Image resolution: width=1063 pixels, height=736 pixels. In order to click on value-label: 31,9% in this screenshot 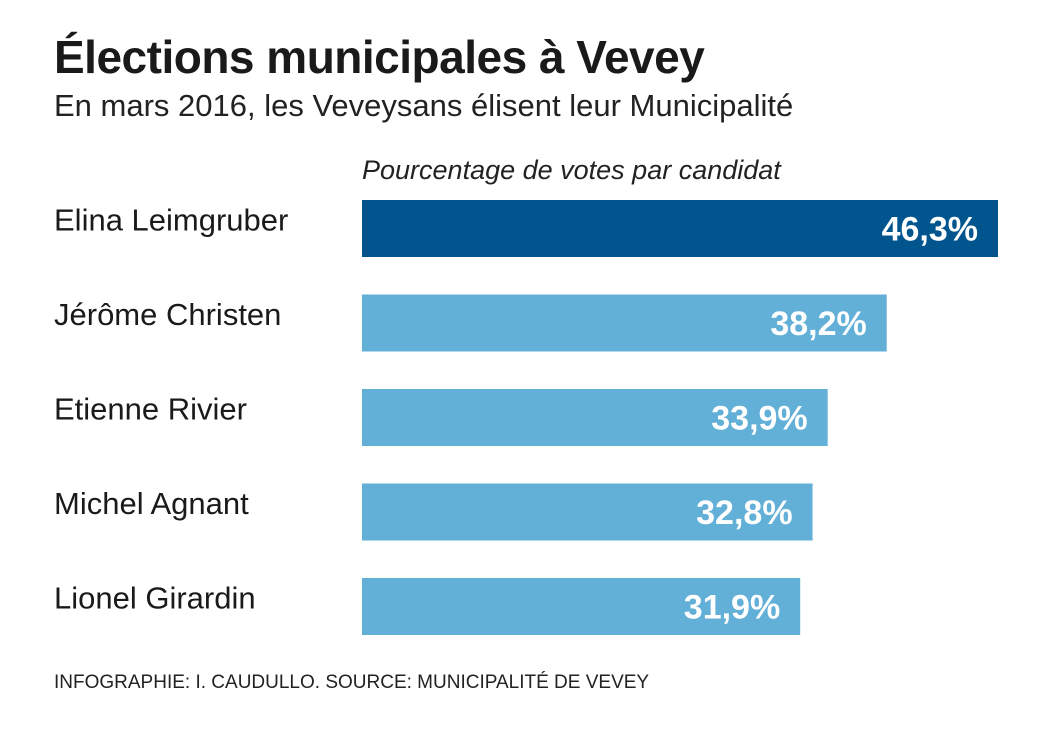, I will do `click(732, 608)`.